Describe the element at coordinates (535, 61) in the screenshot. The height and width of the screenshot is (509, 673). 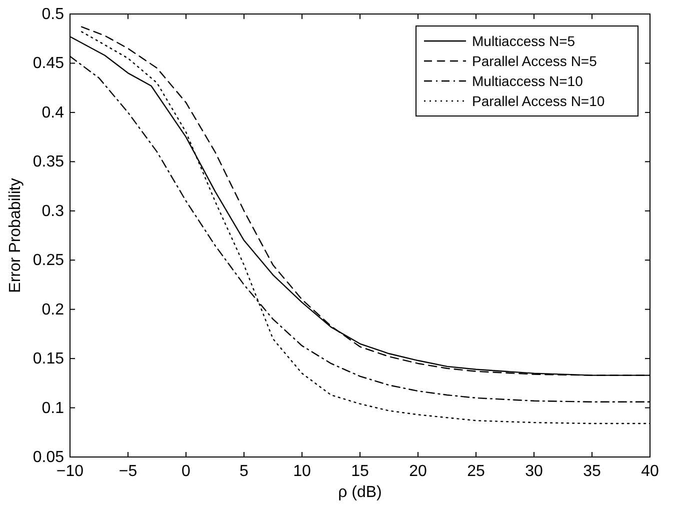
I see `legend-label: Parallel Access N=5` at that location.